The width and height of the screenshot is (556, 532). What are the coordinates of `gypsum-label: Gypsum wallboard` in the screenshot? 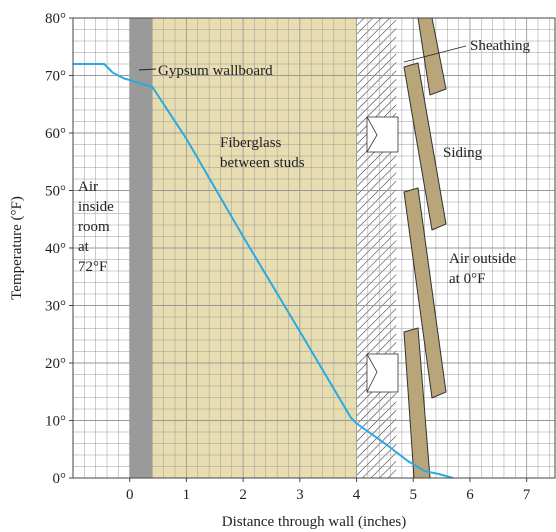 It's located at (215, 71).